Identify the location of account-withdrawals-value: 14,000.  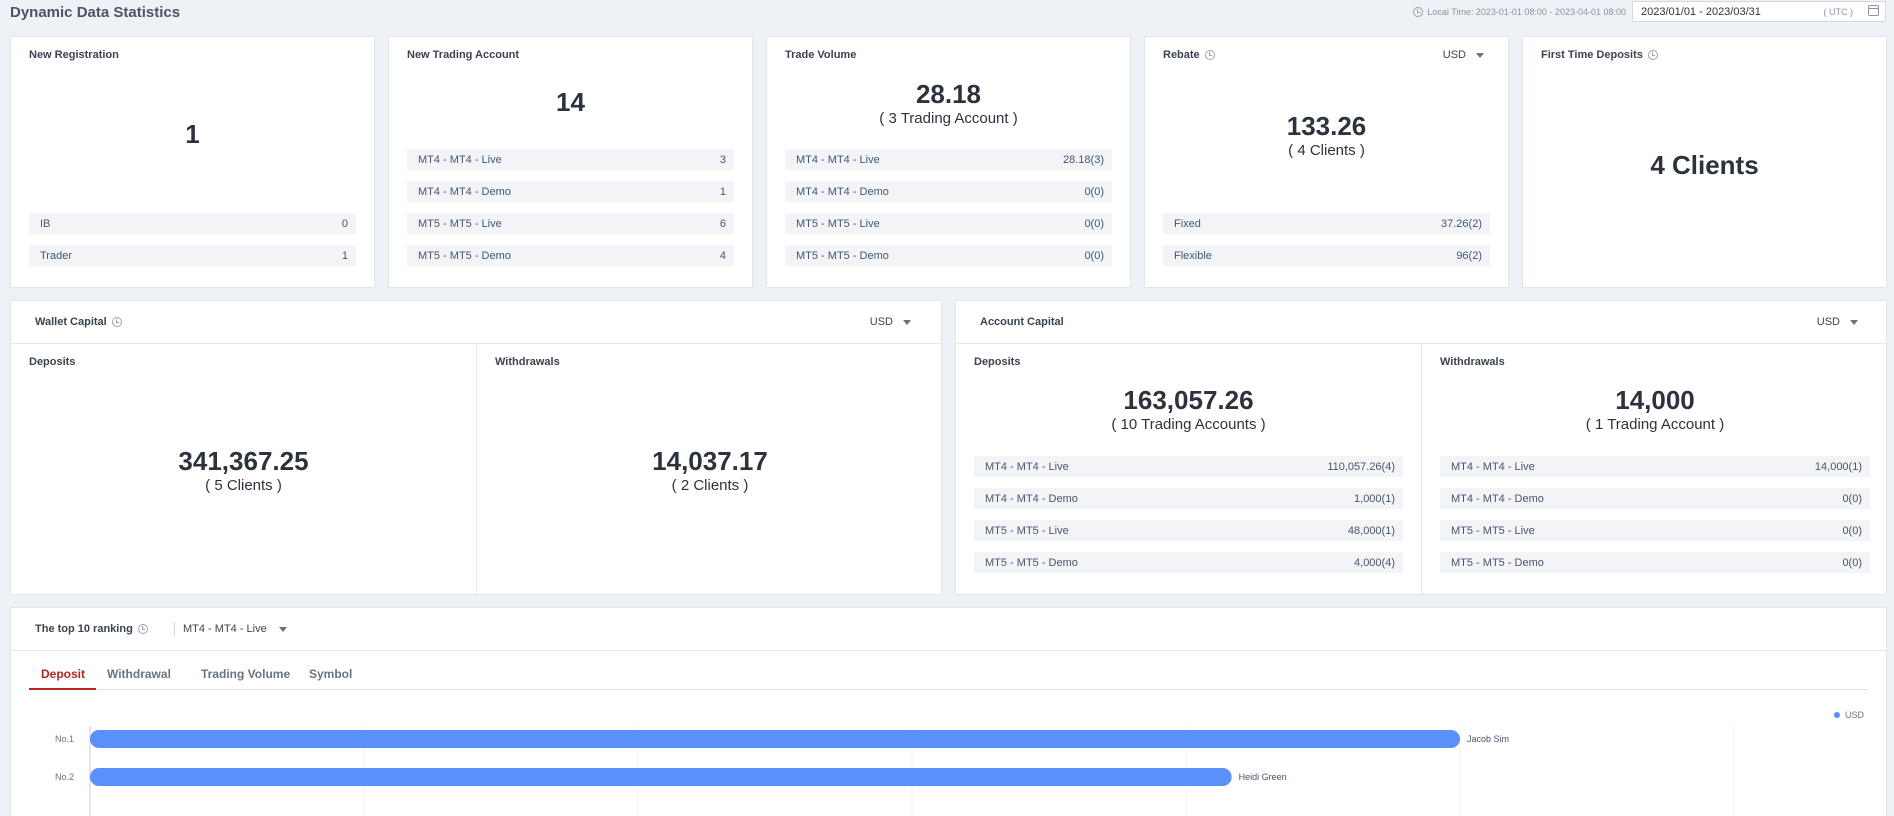
(1655, 400).